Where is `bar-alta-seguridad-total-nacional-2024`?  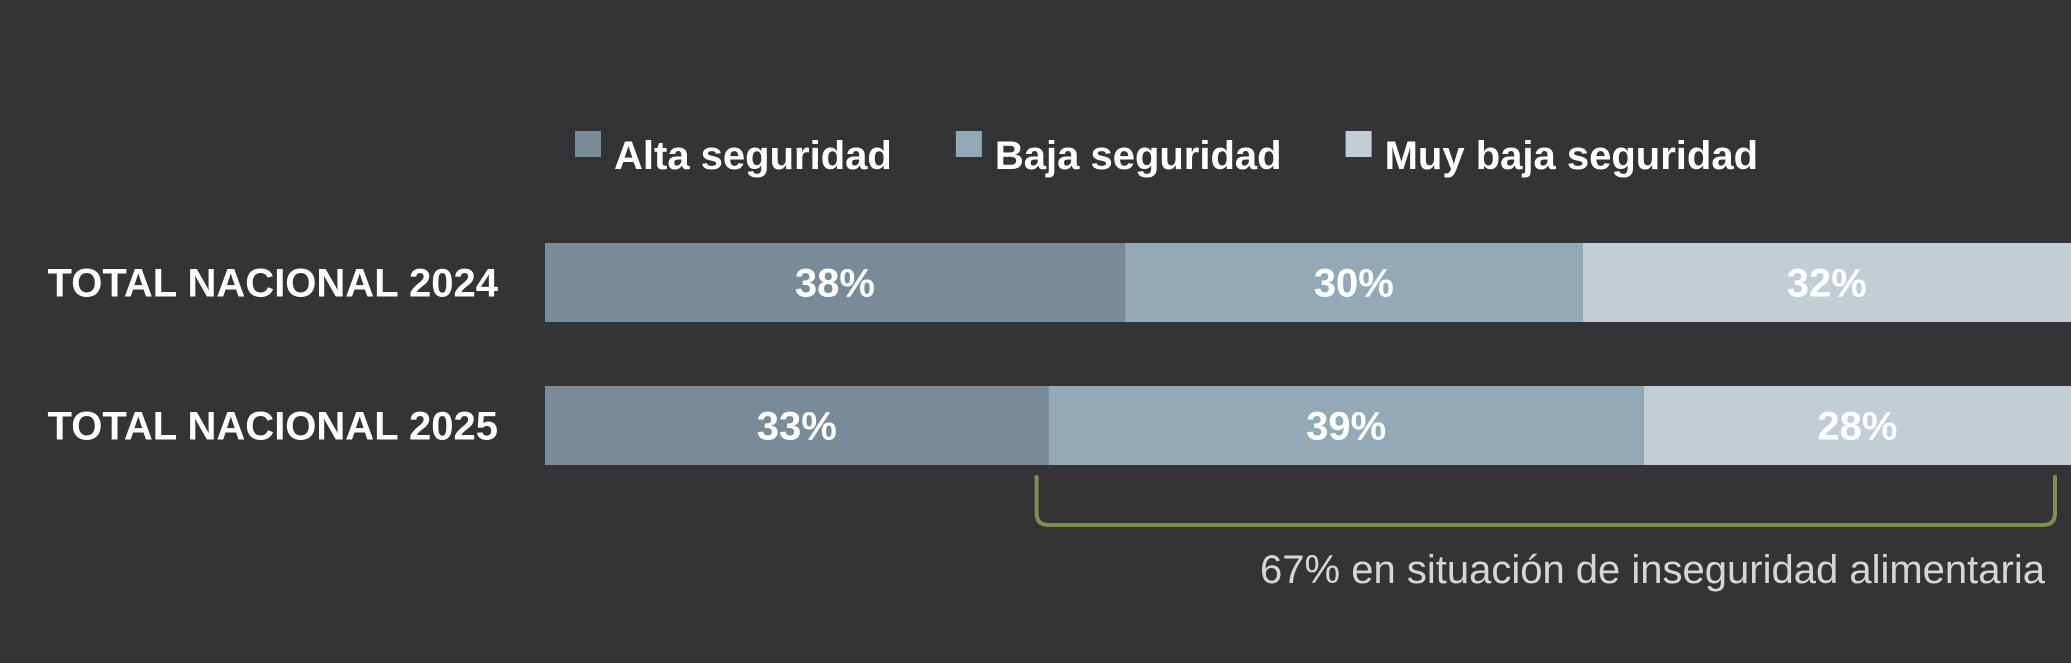 bar-alta-seguridad-total-nacional-2024 is located at coordinates (835, 282).